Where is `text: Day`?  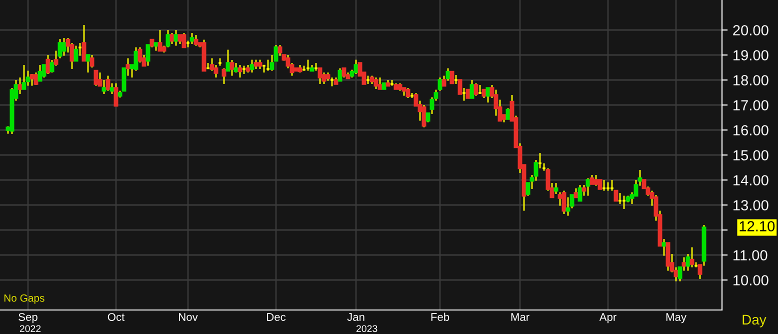 text: Day is located at coordinates (754, 321).